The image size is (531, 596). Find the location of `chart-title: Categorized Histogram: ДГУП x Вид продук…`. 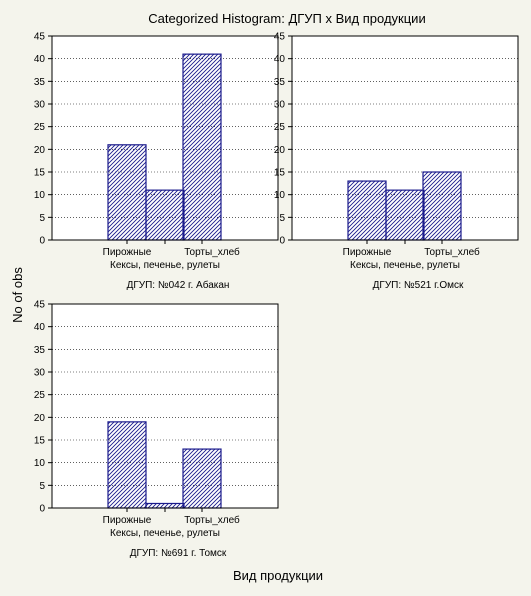

chart-title: Categorized Histogram: ДГУП x Вид продук… is located at coordinates (286, 18).